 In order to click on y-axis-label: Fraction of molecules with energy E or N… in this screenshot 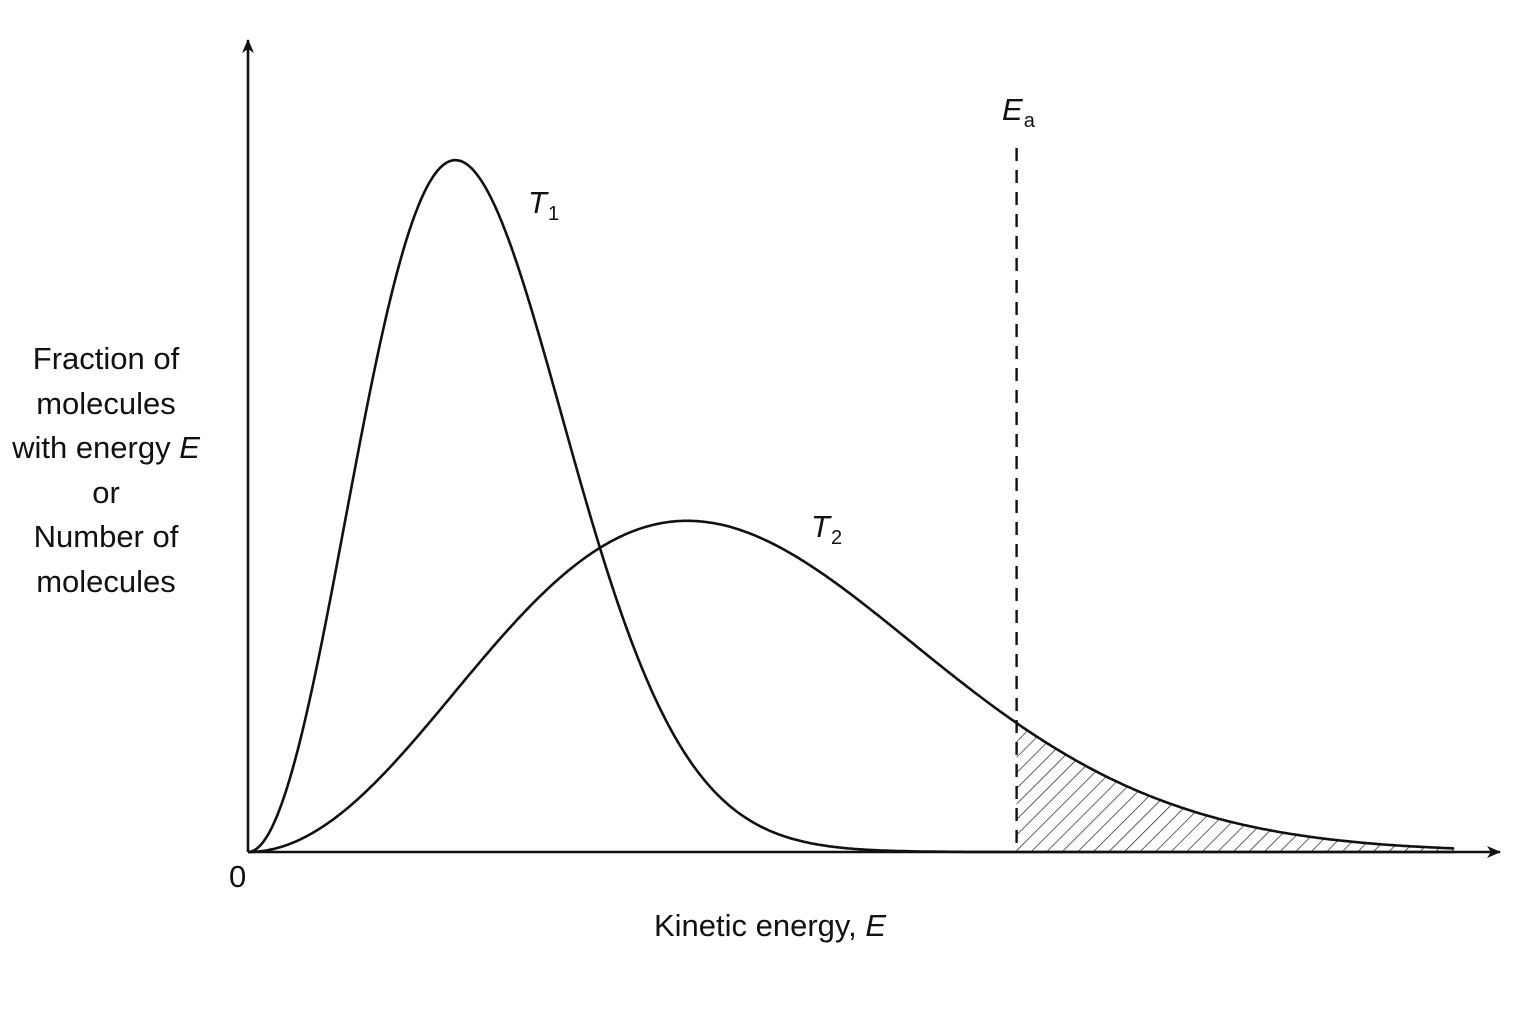, I will do `click(106, 470)`.